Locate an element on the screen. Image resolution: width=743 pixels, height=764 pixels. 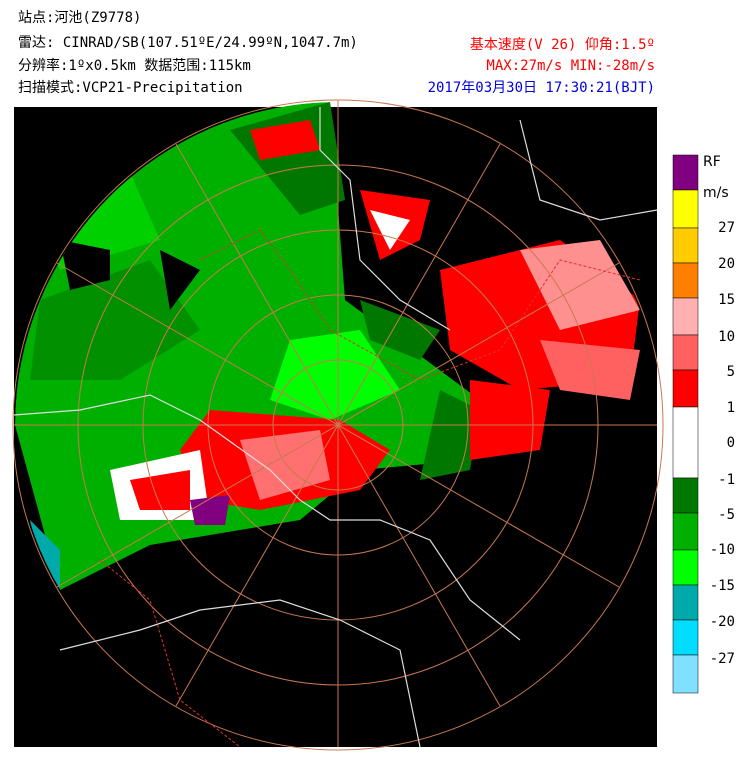
legend-label: 15 is located at coordinates (726, 300).